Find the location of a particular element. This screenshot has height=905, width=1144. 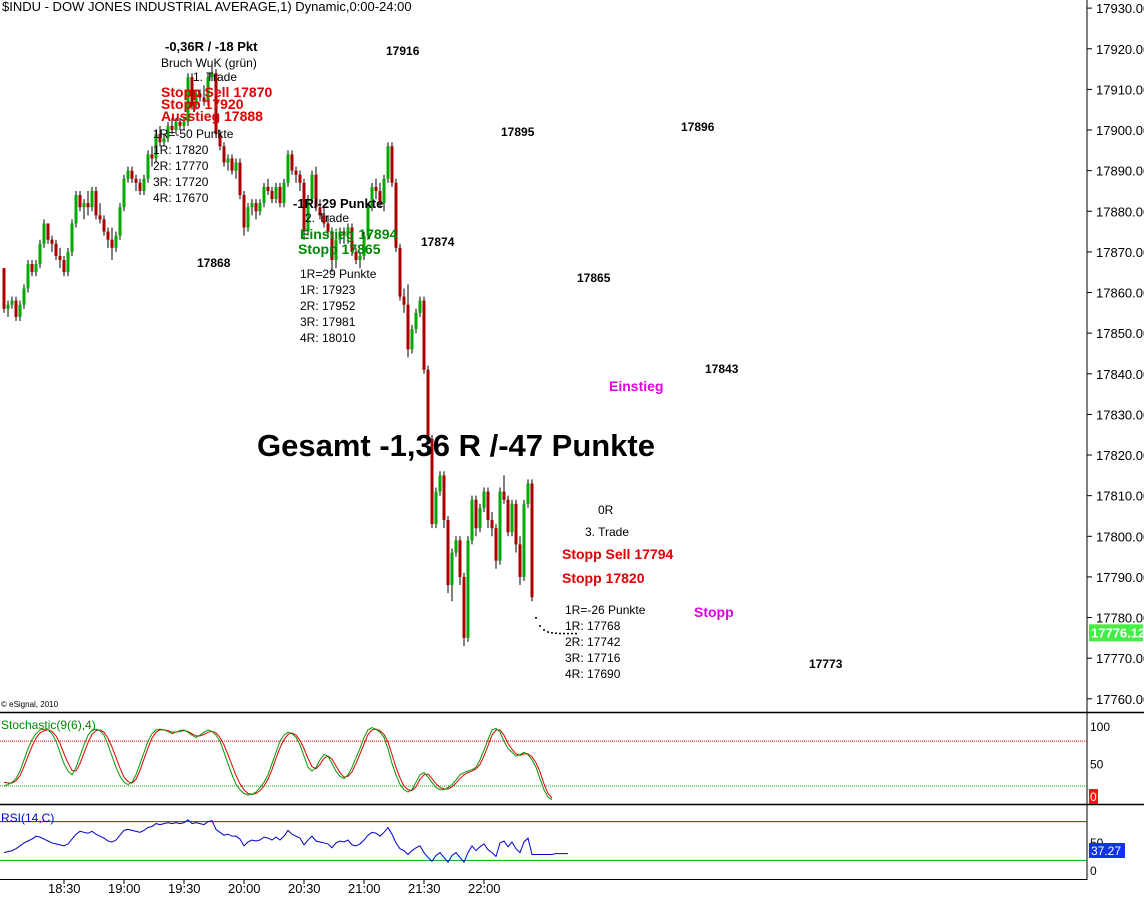

trade1-r-line: 4R: 17670 is located at coordinates (181, 198).